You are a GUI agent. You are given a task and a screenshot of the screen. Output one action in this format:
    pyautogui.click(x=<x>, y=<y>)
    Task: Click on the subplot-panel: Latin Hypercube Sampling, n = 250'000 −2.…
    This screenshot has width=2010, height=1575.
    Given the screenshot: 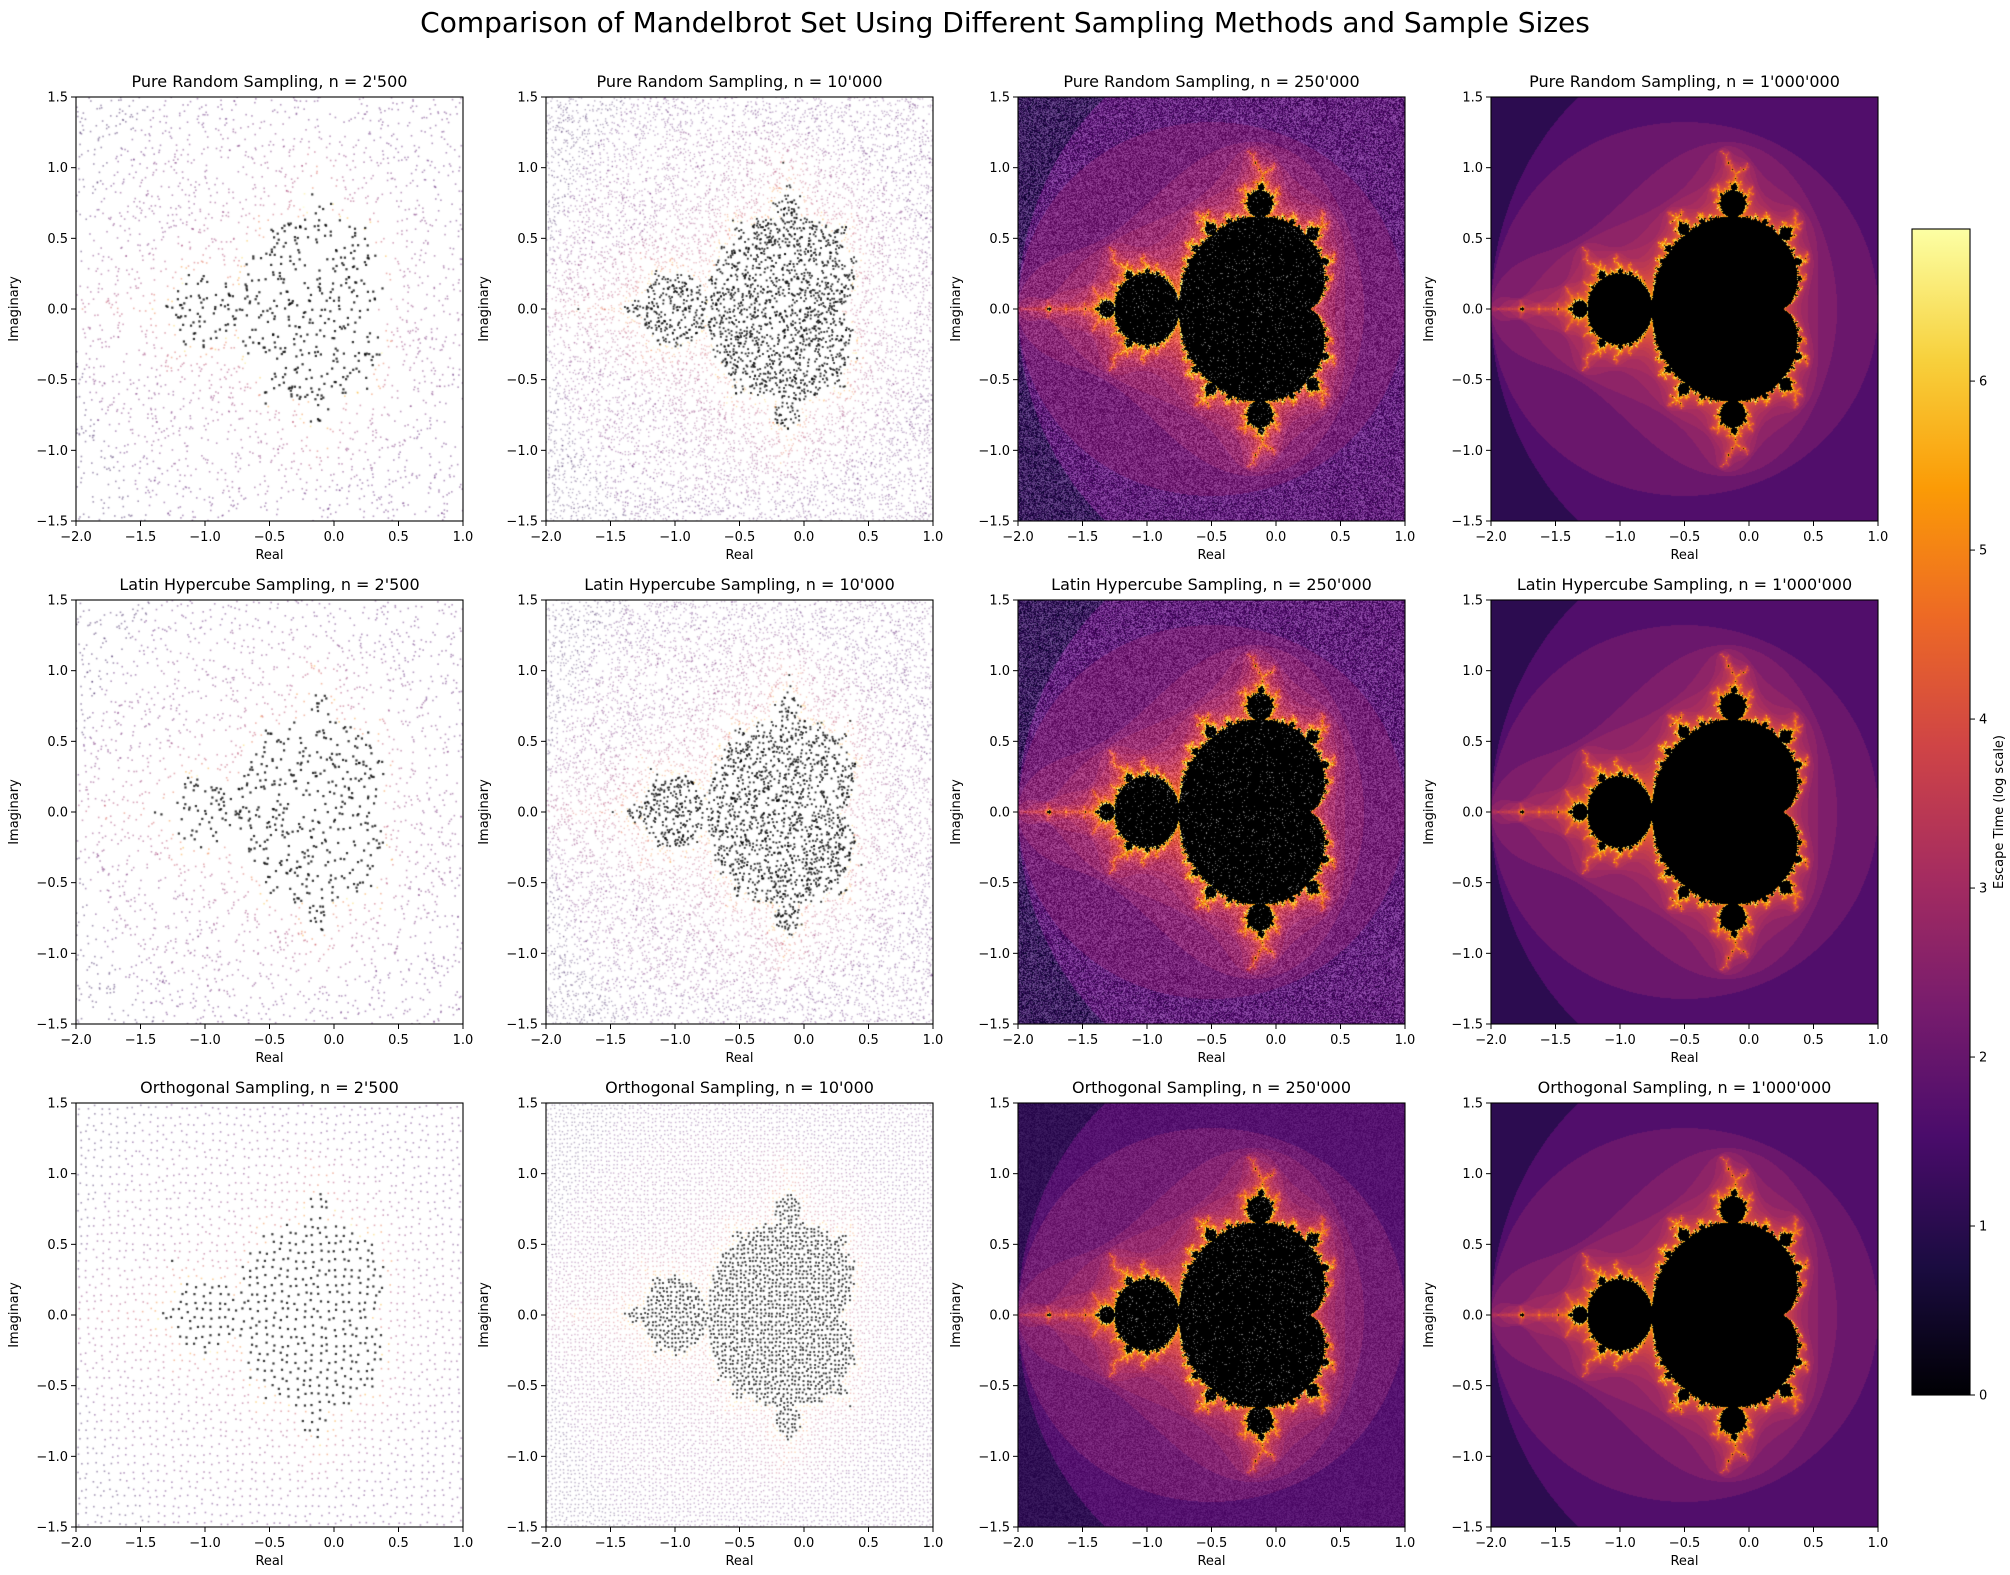 What is the action you would take?
    pyautogui.click(x=1182, y=820)
    